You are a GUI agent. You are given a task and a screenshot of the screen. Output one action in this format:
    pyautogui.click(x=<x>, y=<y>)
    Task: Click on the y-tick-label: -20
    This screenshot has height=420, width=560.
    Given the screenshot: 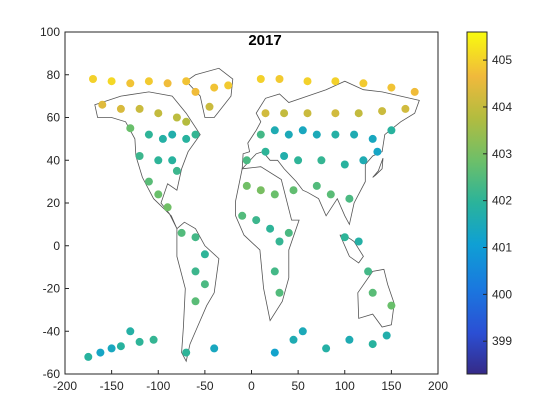 What is the action you would take?
    pyautogui.click(x=52, y=289)
    